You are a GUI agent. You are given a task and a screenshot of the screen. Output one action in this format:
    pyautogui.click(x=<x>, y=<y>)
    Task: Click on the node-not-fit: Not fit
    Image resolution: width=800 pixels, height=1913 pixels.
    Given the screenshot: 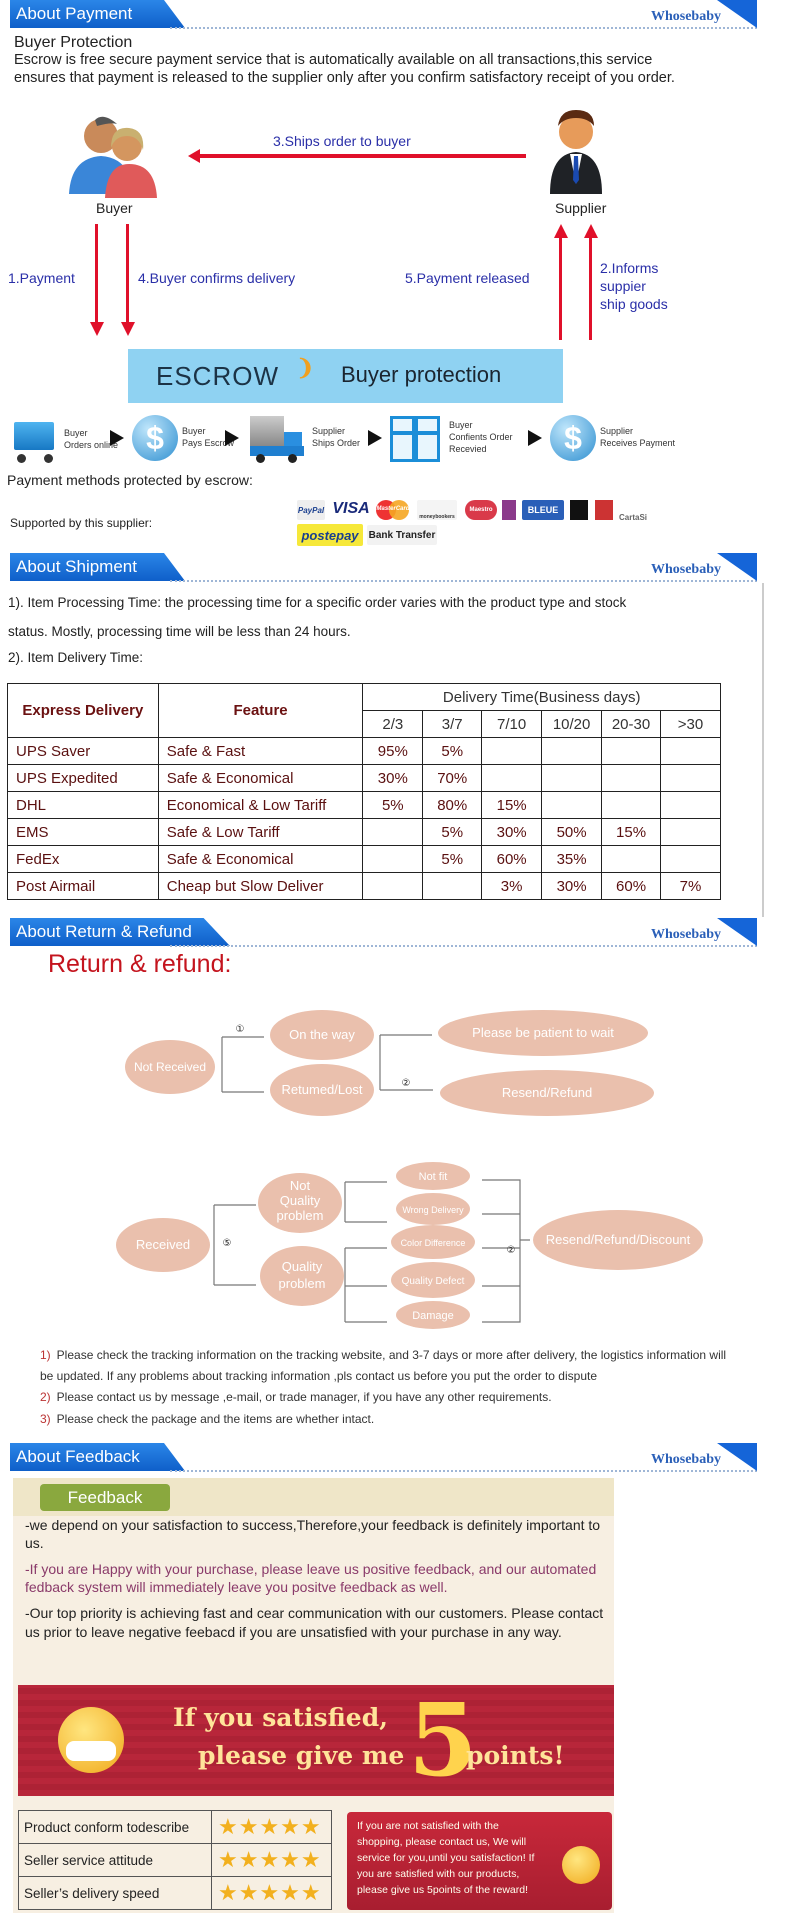 What is the action you would take?
    pyautogui.click(x=433, y=1177)
    